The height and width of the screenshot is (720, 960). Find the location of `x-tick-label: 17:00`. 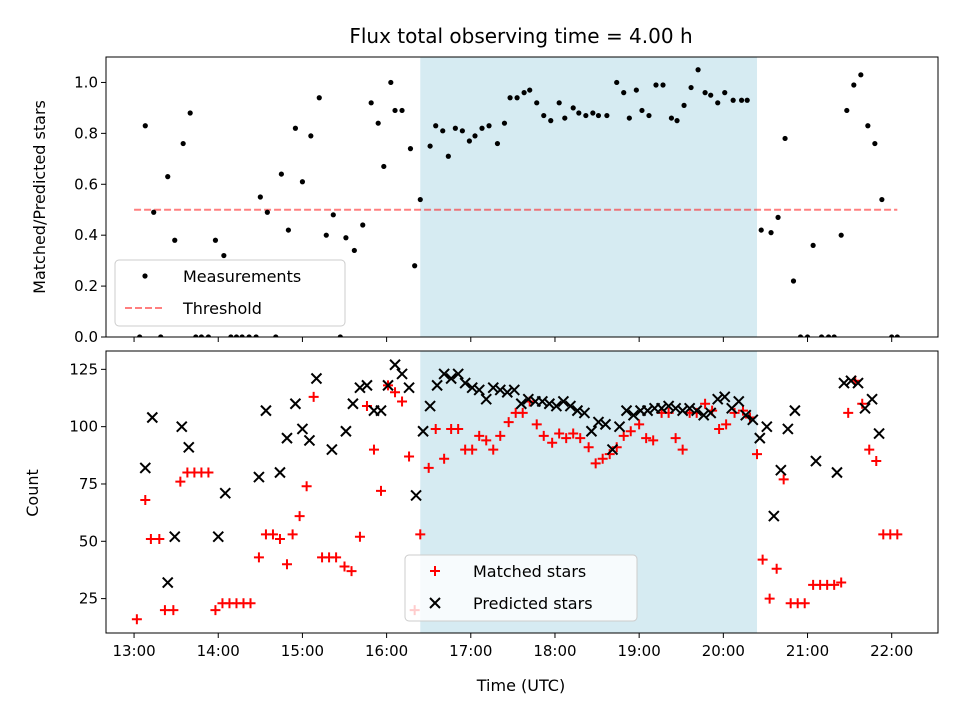

x-tick-label: 17:00 is located at coordinates (470, 651).